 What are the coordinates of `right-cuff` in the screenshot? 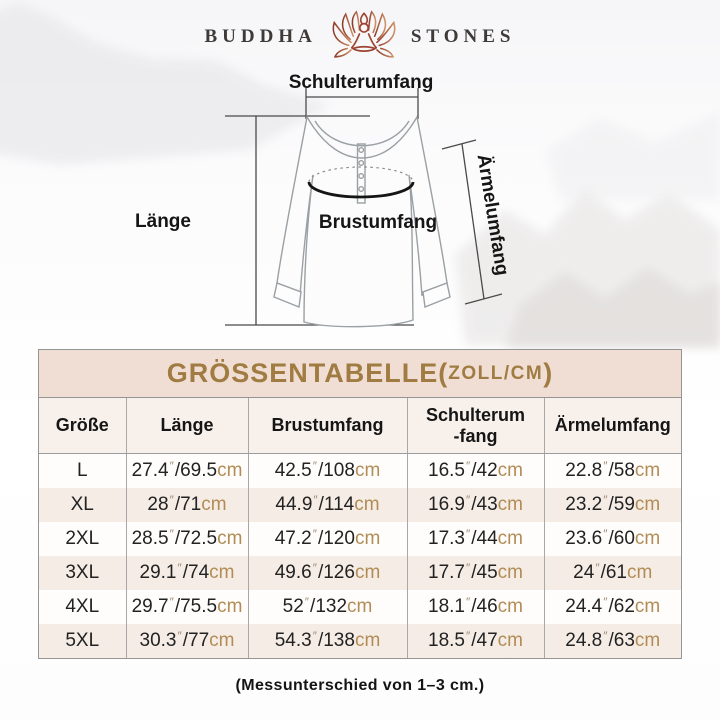 It's located at (436, 295).